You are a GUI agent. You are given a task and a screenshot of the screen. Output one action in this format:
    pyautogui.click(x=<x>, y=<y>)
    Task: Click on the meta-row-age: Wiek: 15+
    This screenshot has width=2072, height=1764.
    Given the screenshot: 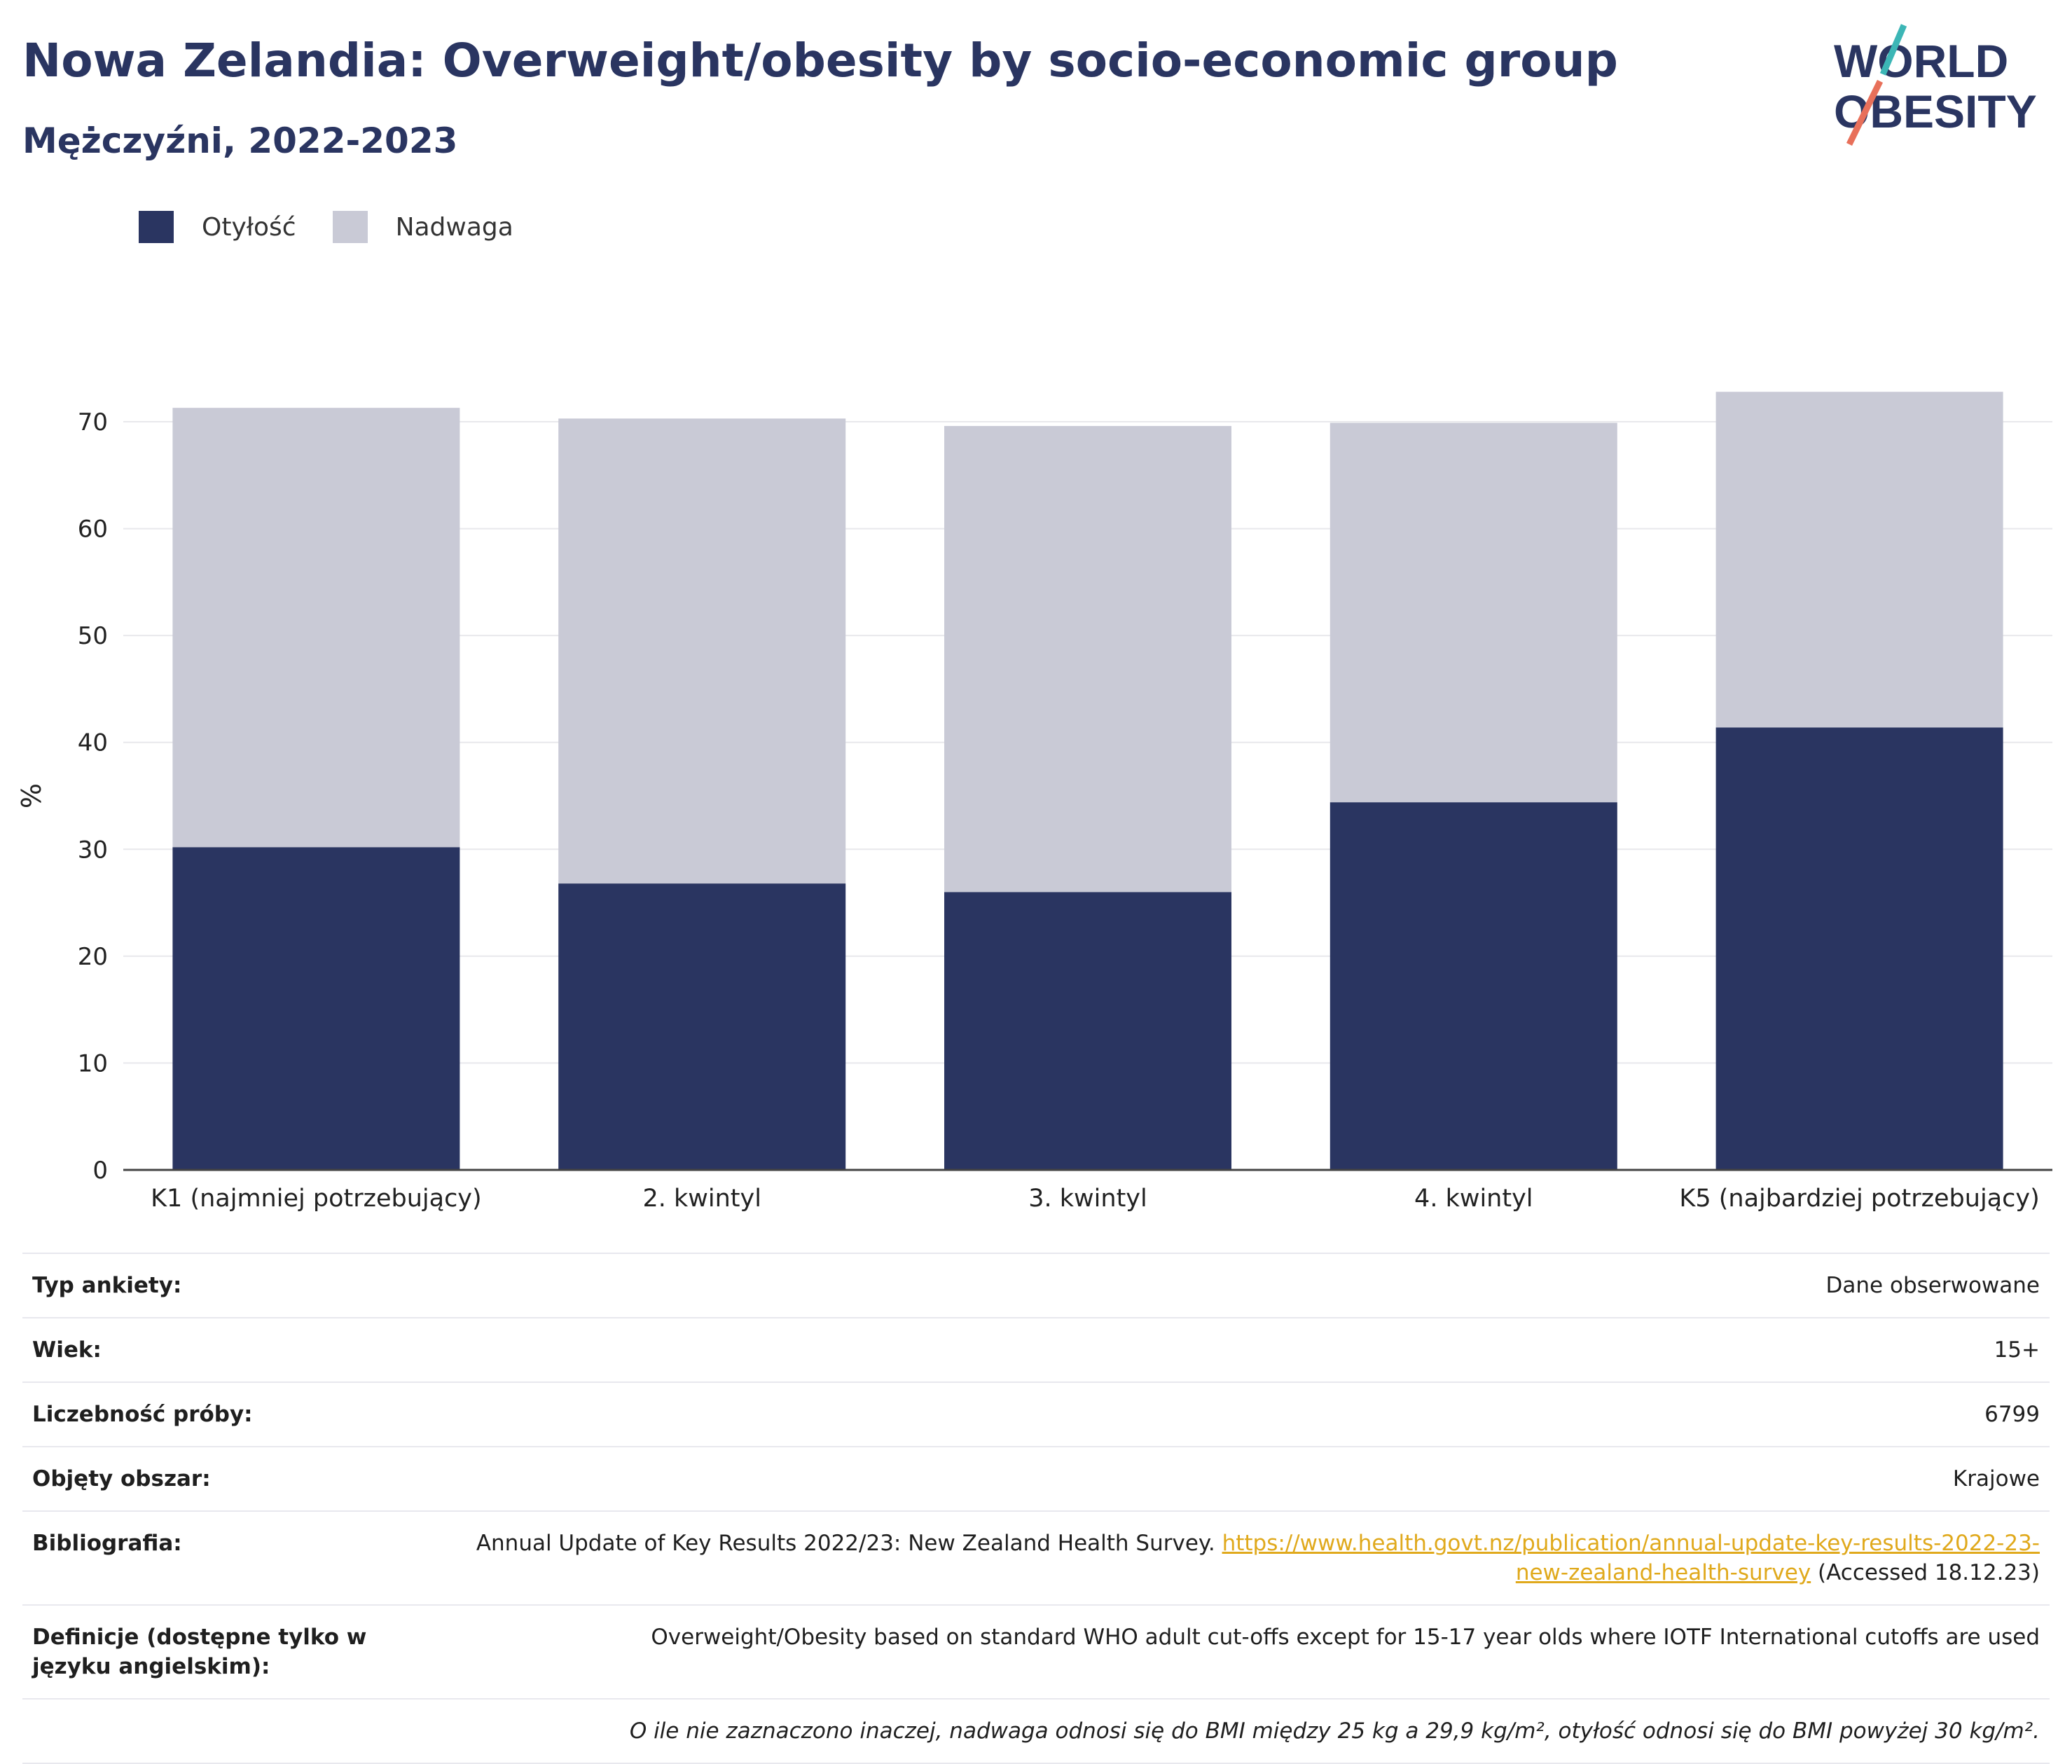 What is the action you would take?
    pyautogui.click(x=1036, y=1349)
    